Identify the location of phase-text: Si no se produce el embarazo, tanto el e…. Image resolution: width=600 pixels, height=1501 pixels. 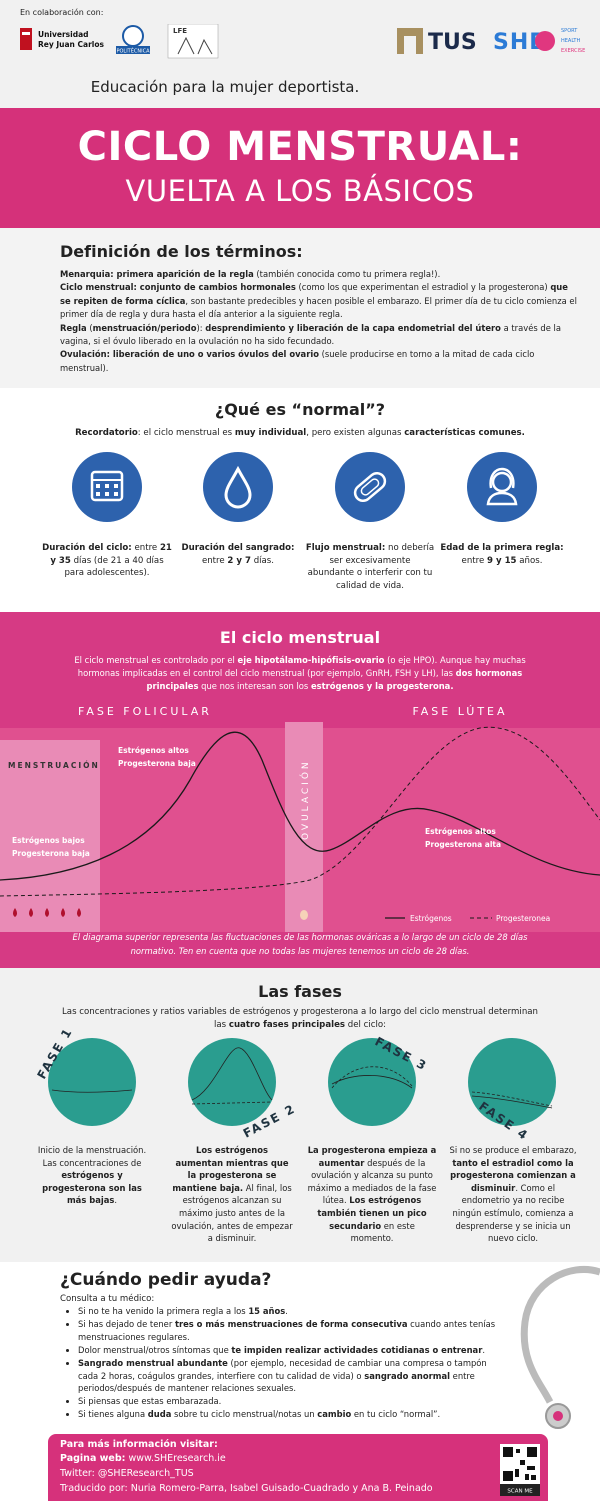
(513, 1194).